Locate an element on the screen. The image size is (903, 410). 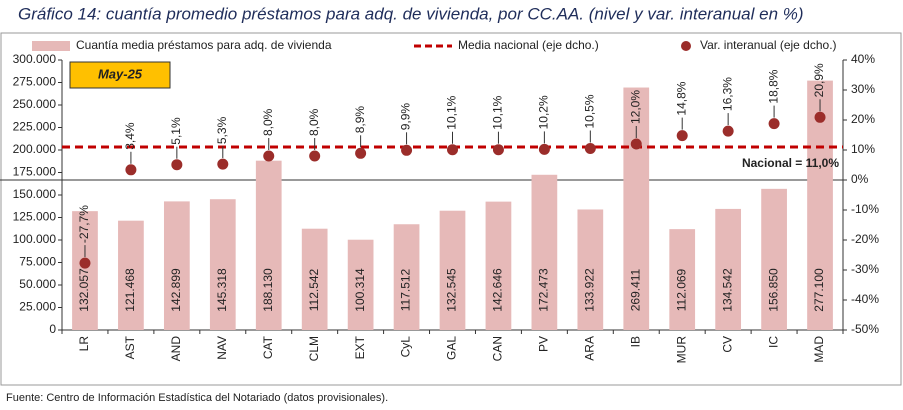
point-value-label: 5,1% is located at coordinates (176, 131).